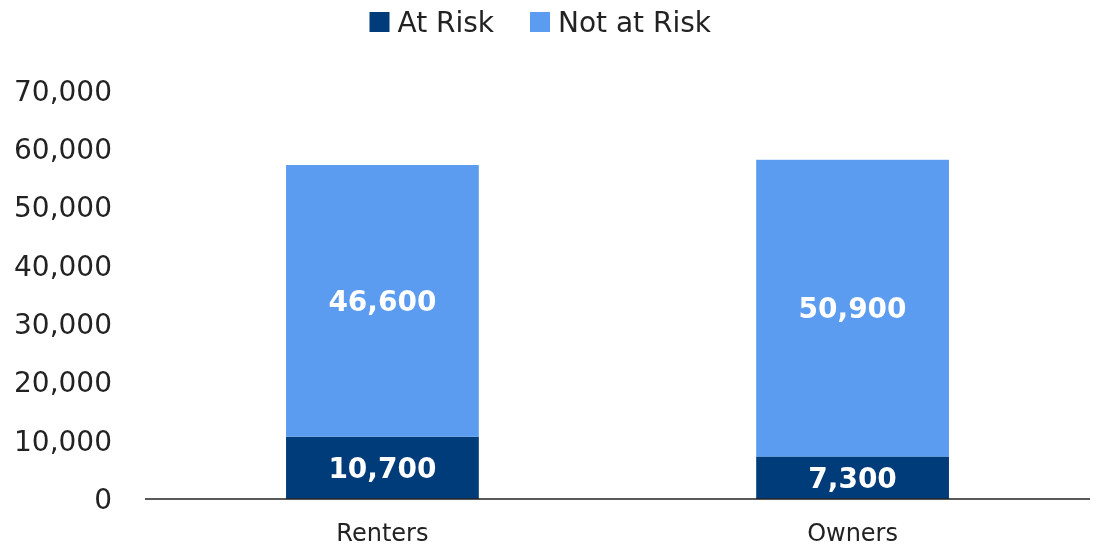 Image resolution: width=1104 pixels, height=553 pixels. Describe the element at coordinates (63, 208) in the screenshot. I see `y-tick-label: 50,000` at that location.